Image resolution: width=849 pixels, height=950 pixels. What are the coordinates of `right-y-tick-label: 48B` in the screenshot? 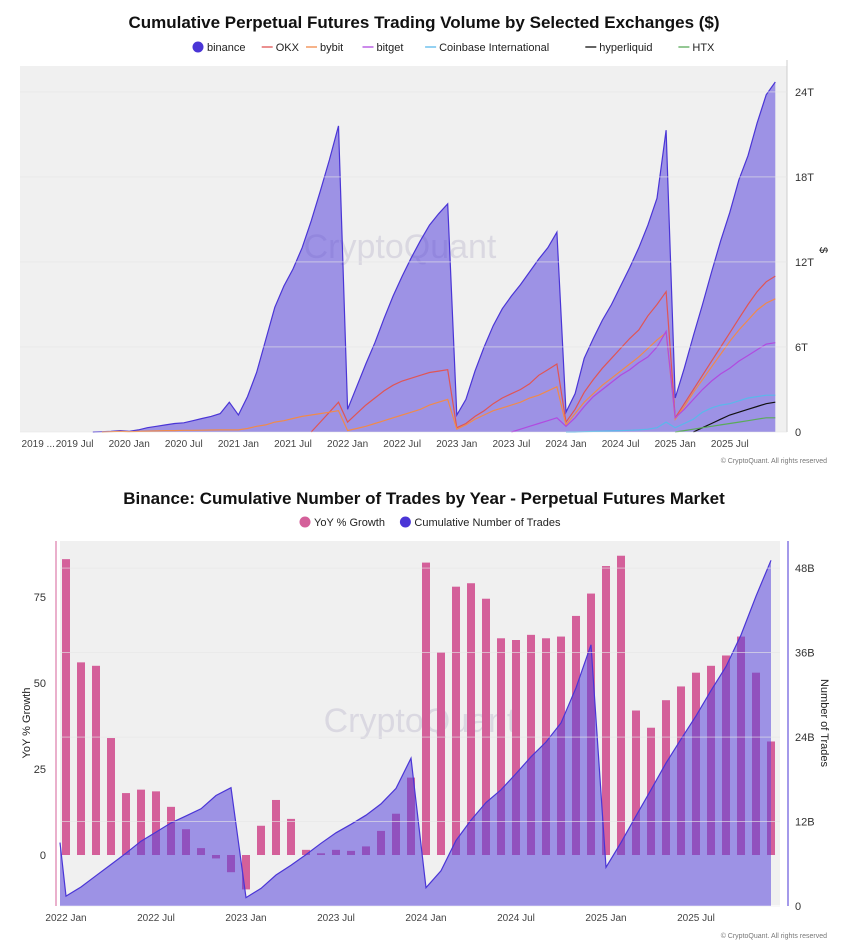 It's located at (805, 569).